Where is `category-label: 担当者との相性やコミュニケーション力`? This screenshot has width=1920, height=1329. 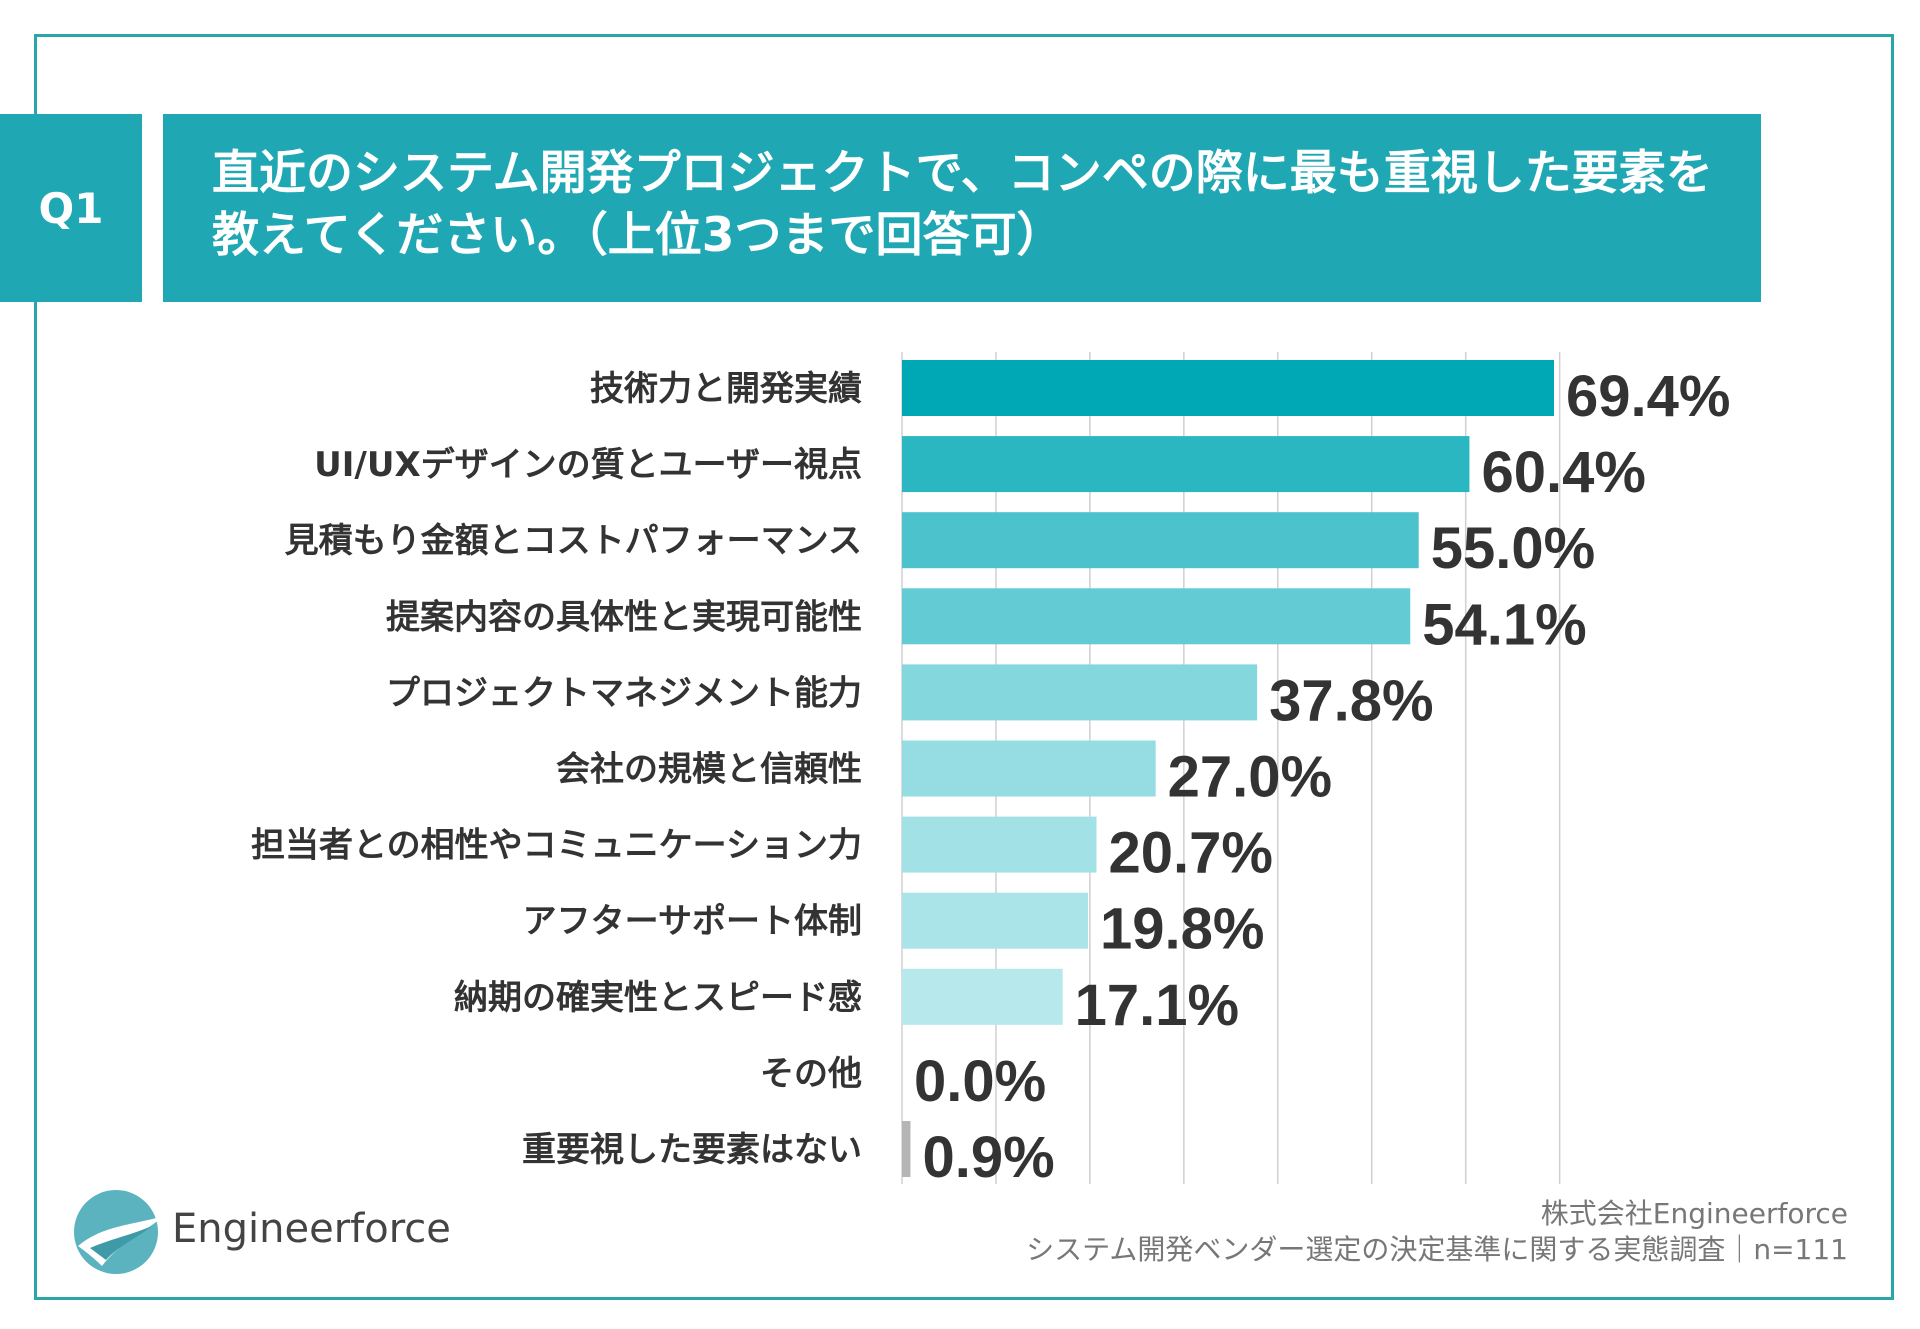
category-label: 担当者との相性やコミュニケーション力 is located at coordinates (556, 846).